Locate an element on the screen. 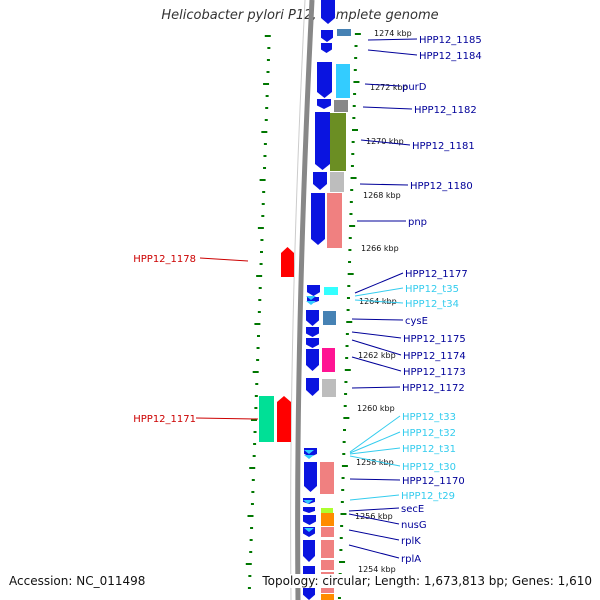 The height and width of the screenshot is (600, 600). feature-label-right: rplA is located at coordinates (411, 559).